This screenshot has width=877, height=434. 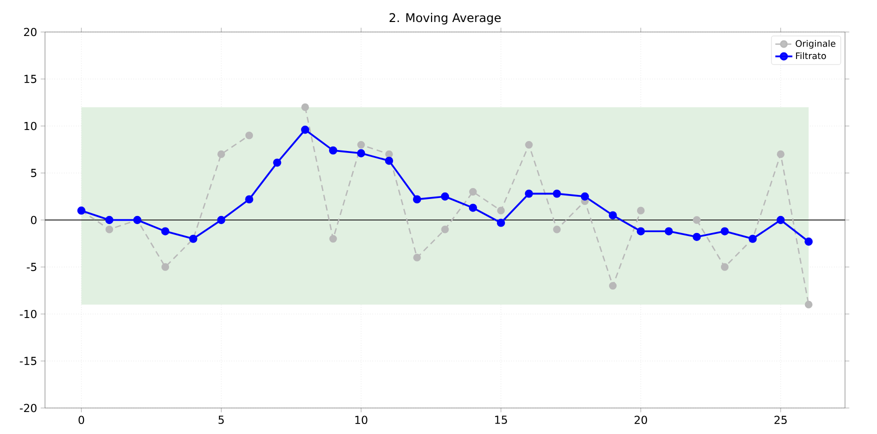 I want to click on y-tick-label: -15, so click(x=28, y=361).